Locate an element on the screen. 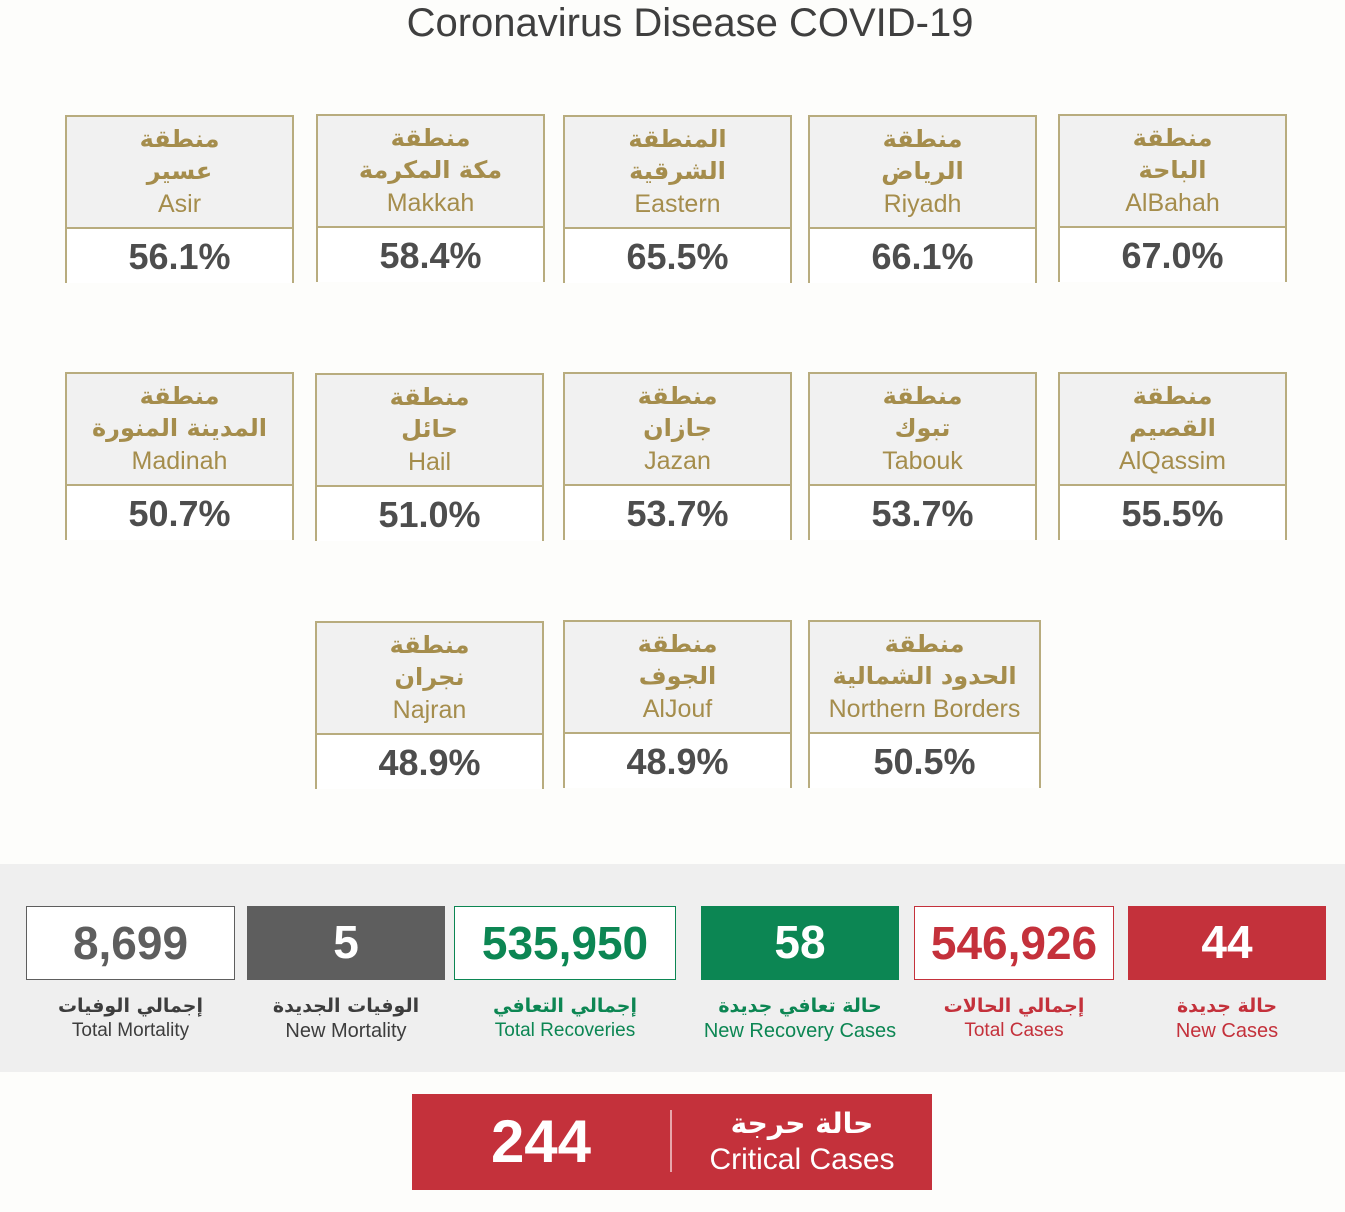 Image resolution: width=1345 pixels, height=1212 pixels. new-mortality-label-ar: الوفيات الجديدة is located at coordinates (346, 1006).